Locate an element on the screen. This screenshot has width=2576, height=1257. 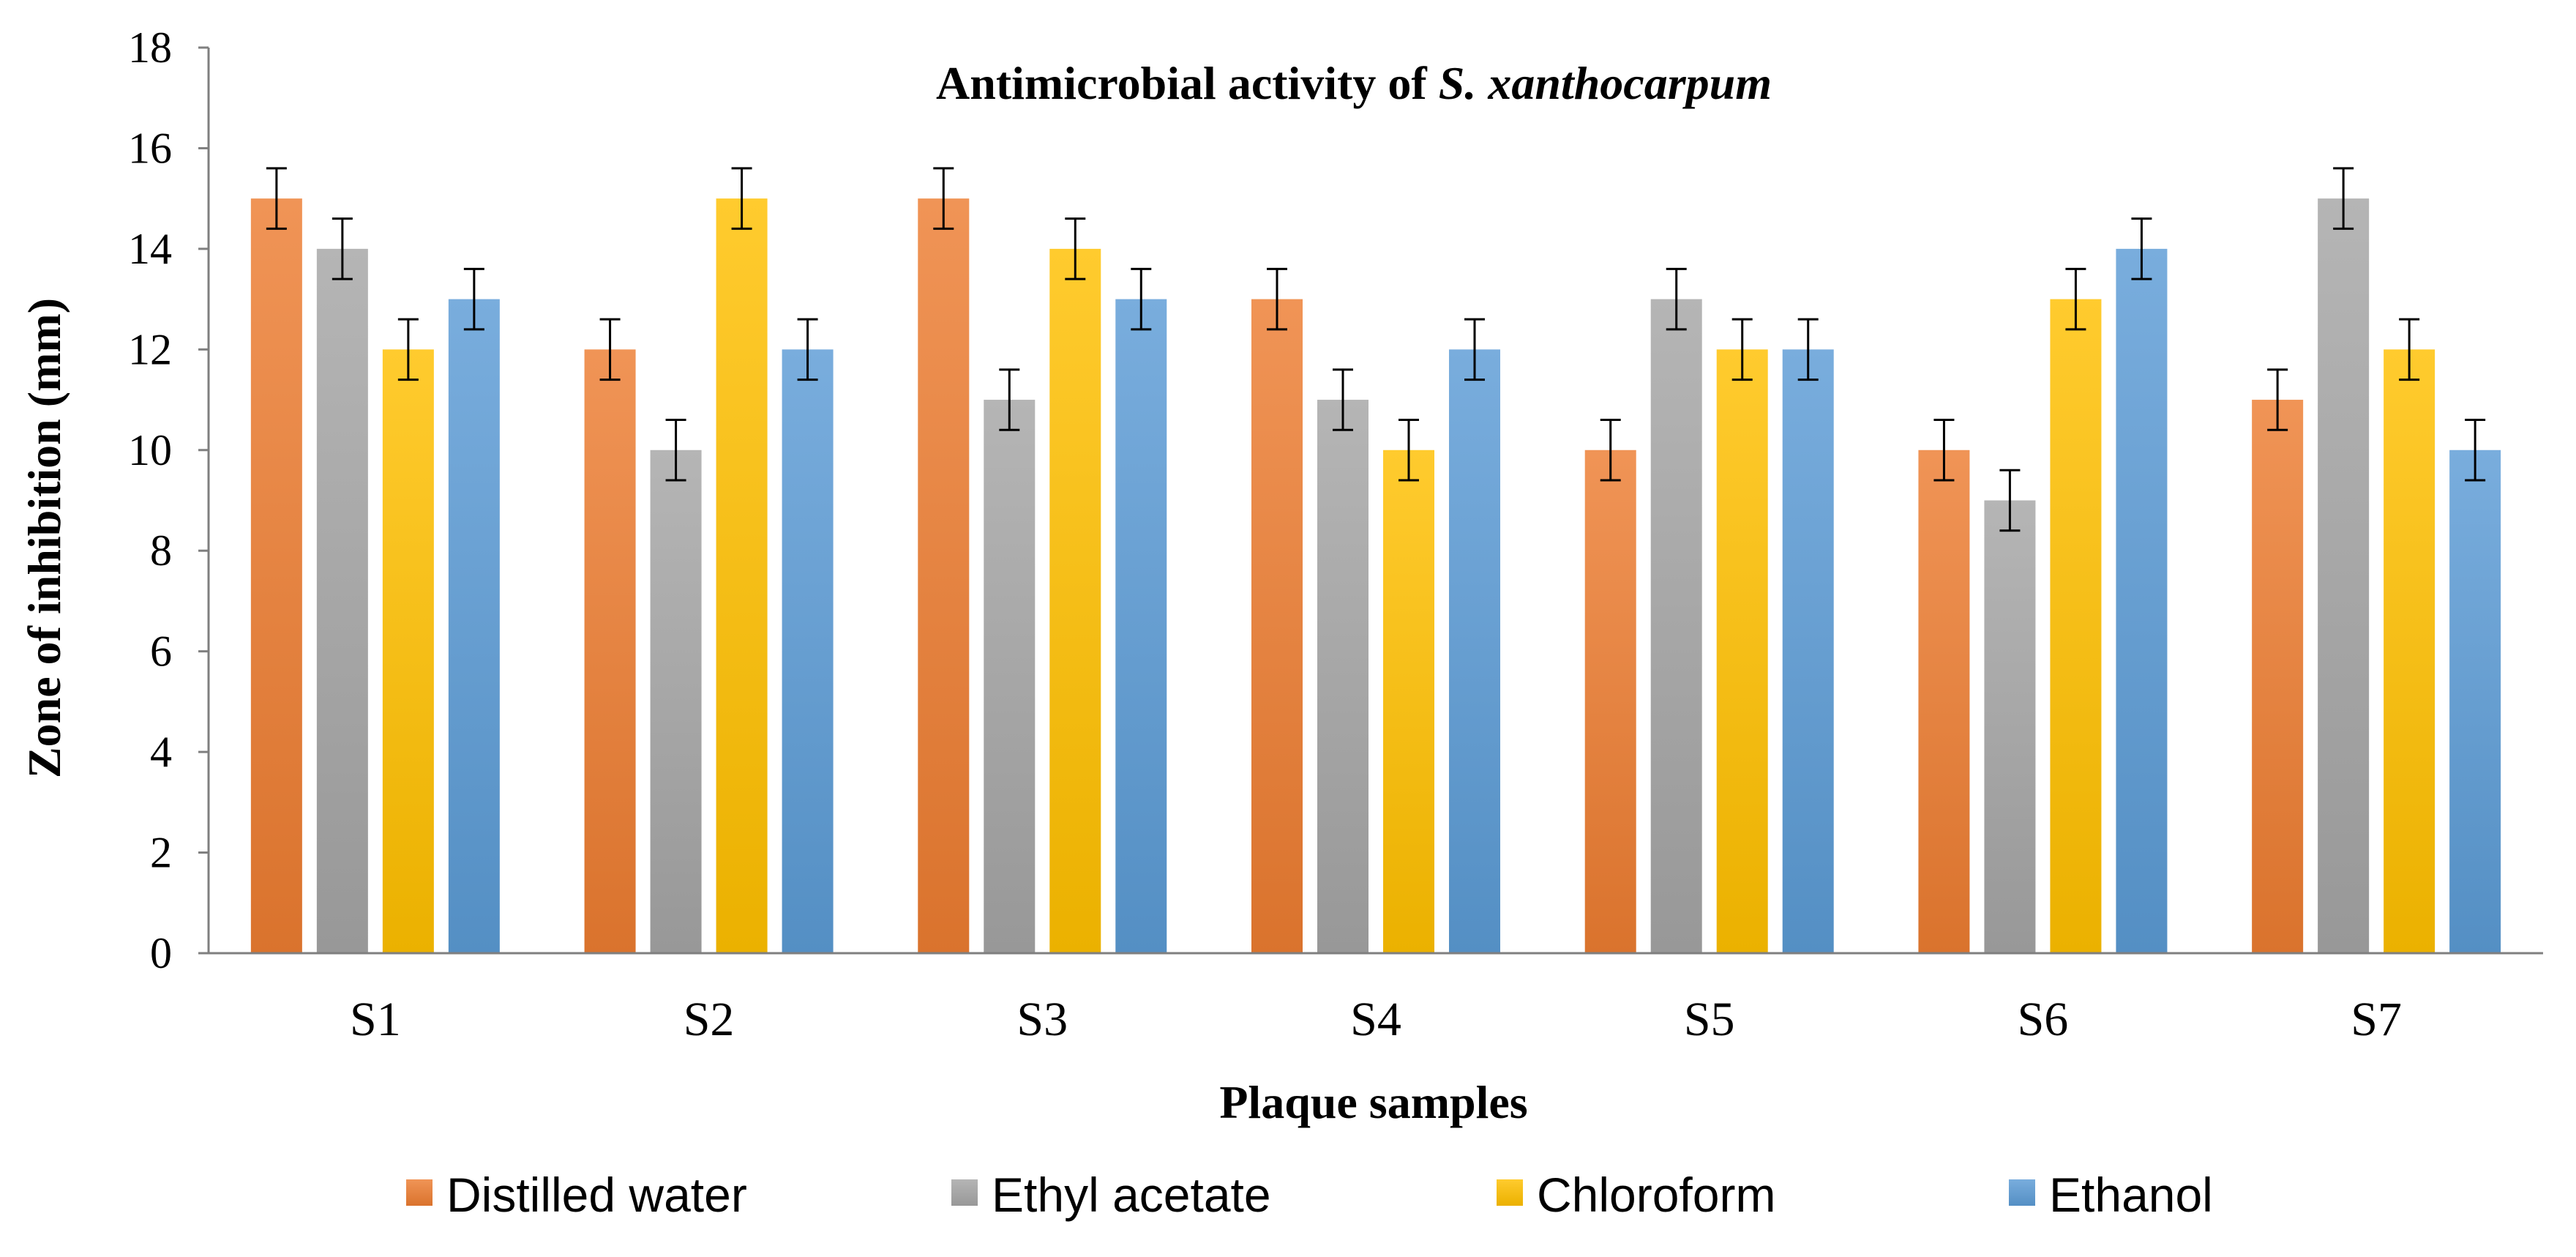
error-bar-S5-chloroform is located at coordinates (1742, 349).